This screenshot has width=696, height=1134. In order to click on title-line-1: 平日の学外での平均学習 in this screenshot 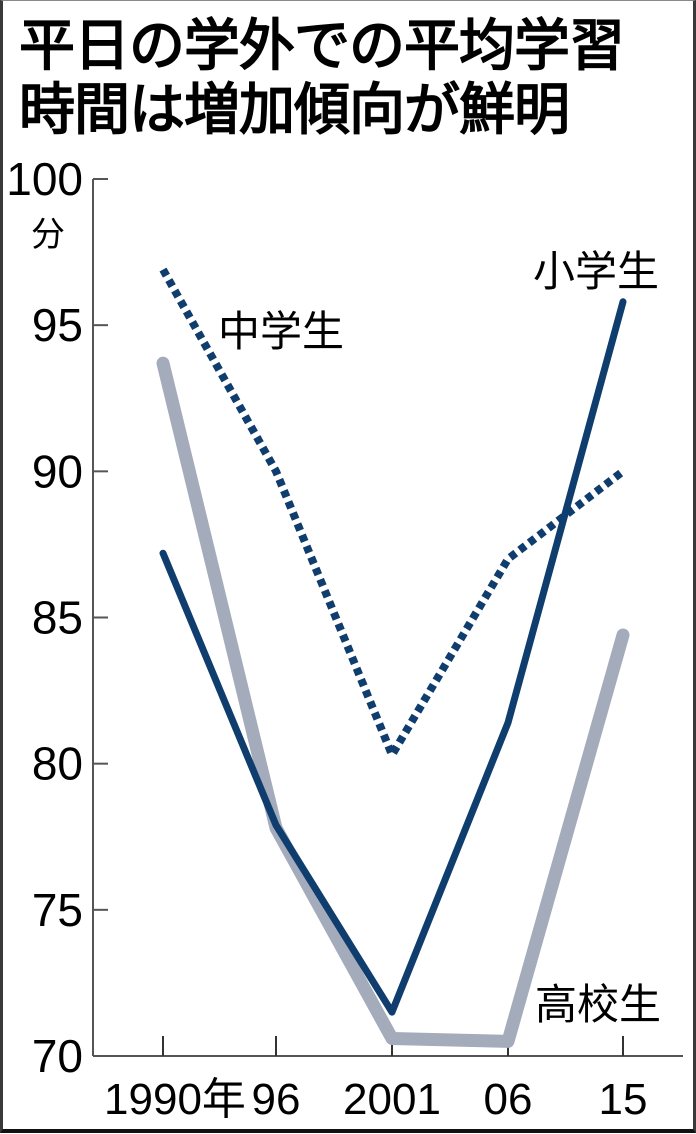, I will do `click(322, 46)`.